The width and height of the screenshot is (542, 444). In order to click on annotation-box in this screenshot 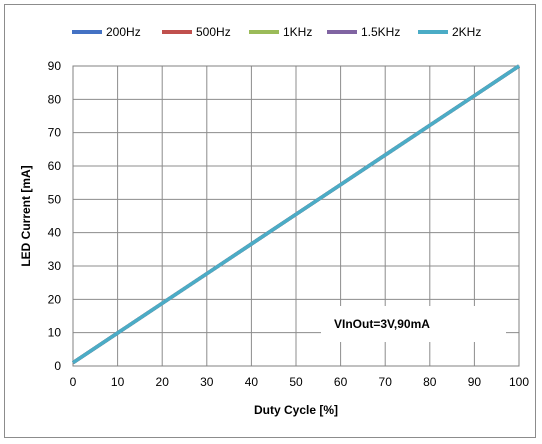, I will do `click(413, 324)`.